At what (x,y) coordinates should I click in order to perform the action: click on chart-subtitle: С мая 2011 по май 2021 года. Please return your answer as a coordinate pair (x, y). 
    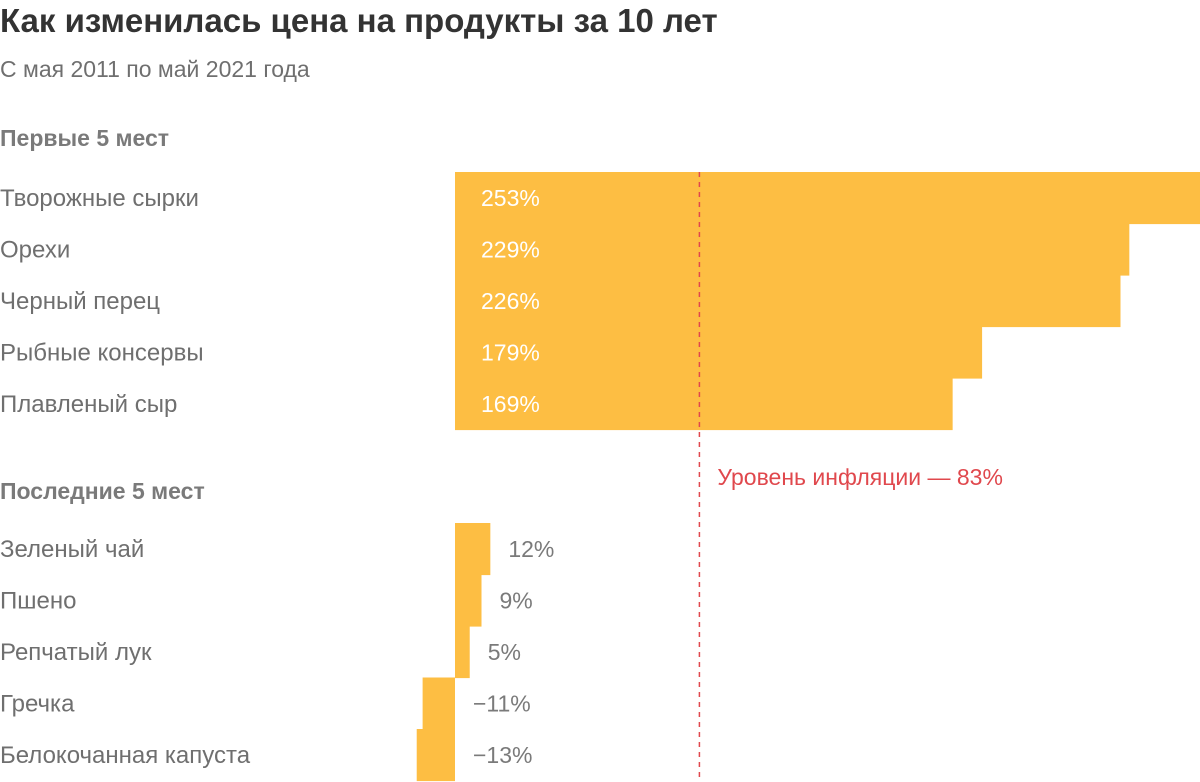
    Looking at the image, I should click on (155, 69).